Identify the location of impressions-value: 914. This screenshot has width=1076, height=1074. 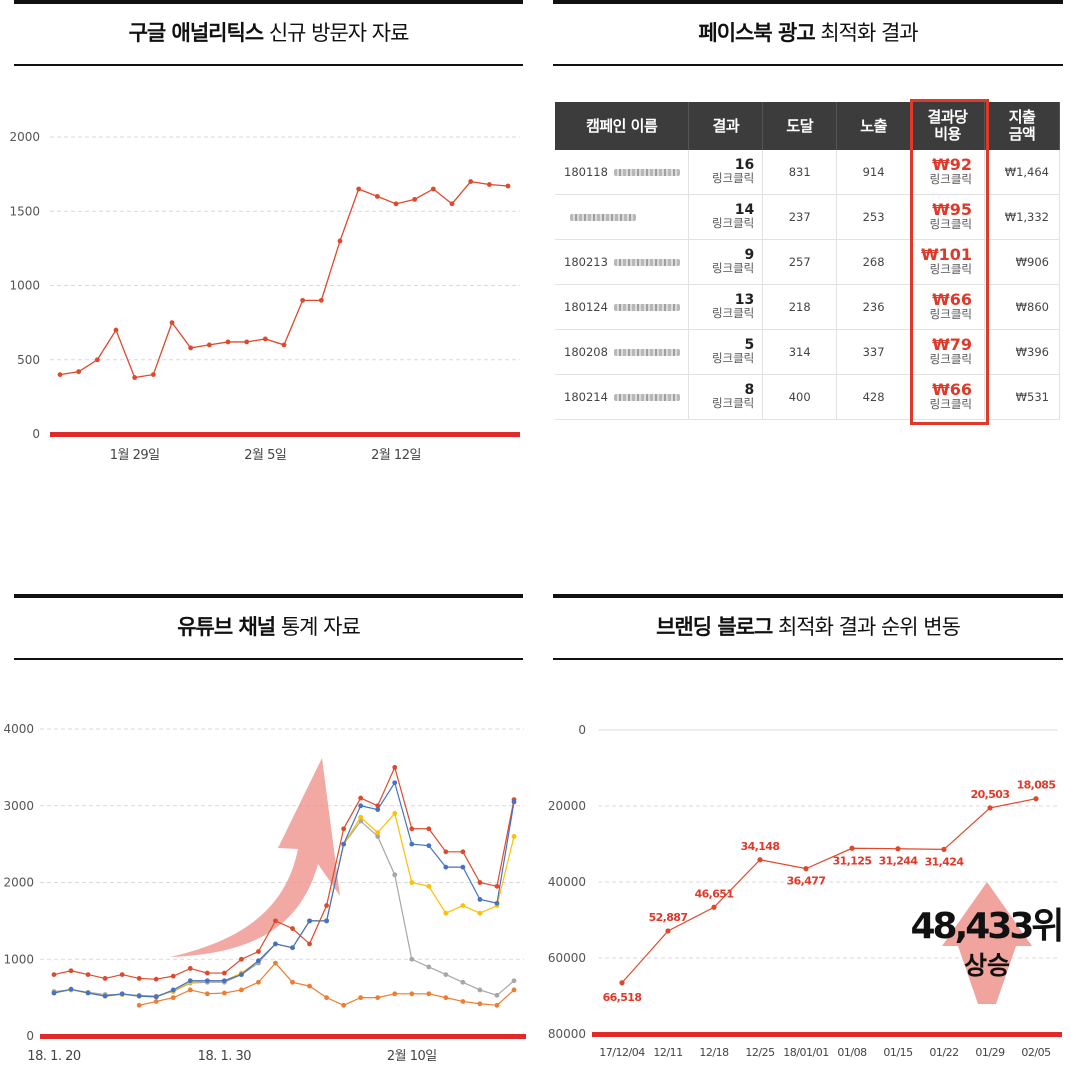
(873, 172).